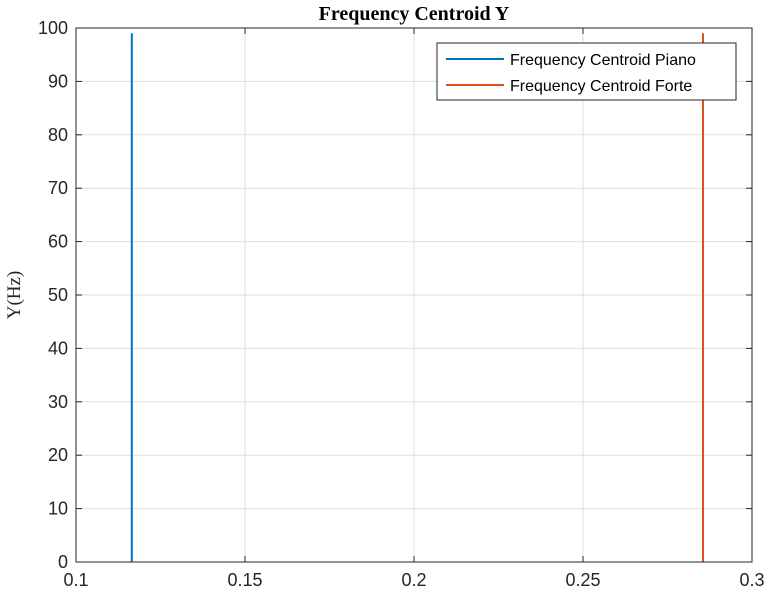 The height and width of the screenshot is (595, 769). Describe the element at coordinates (244, 580) in the screenshot. I see `x-tick-label: 0.15` at that location.